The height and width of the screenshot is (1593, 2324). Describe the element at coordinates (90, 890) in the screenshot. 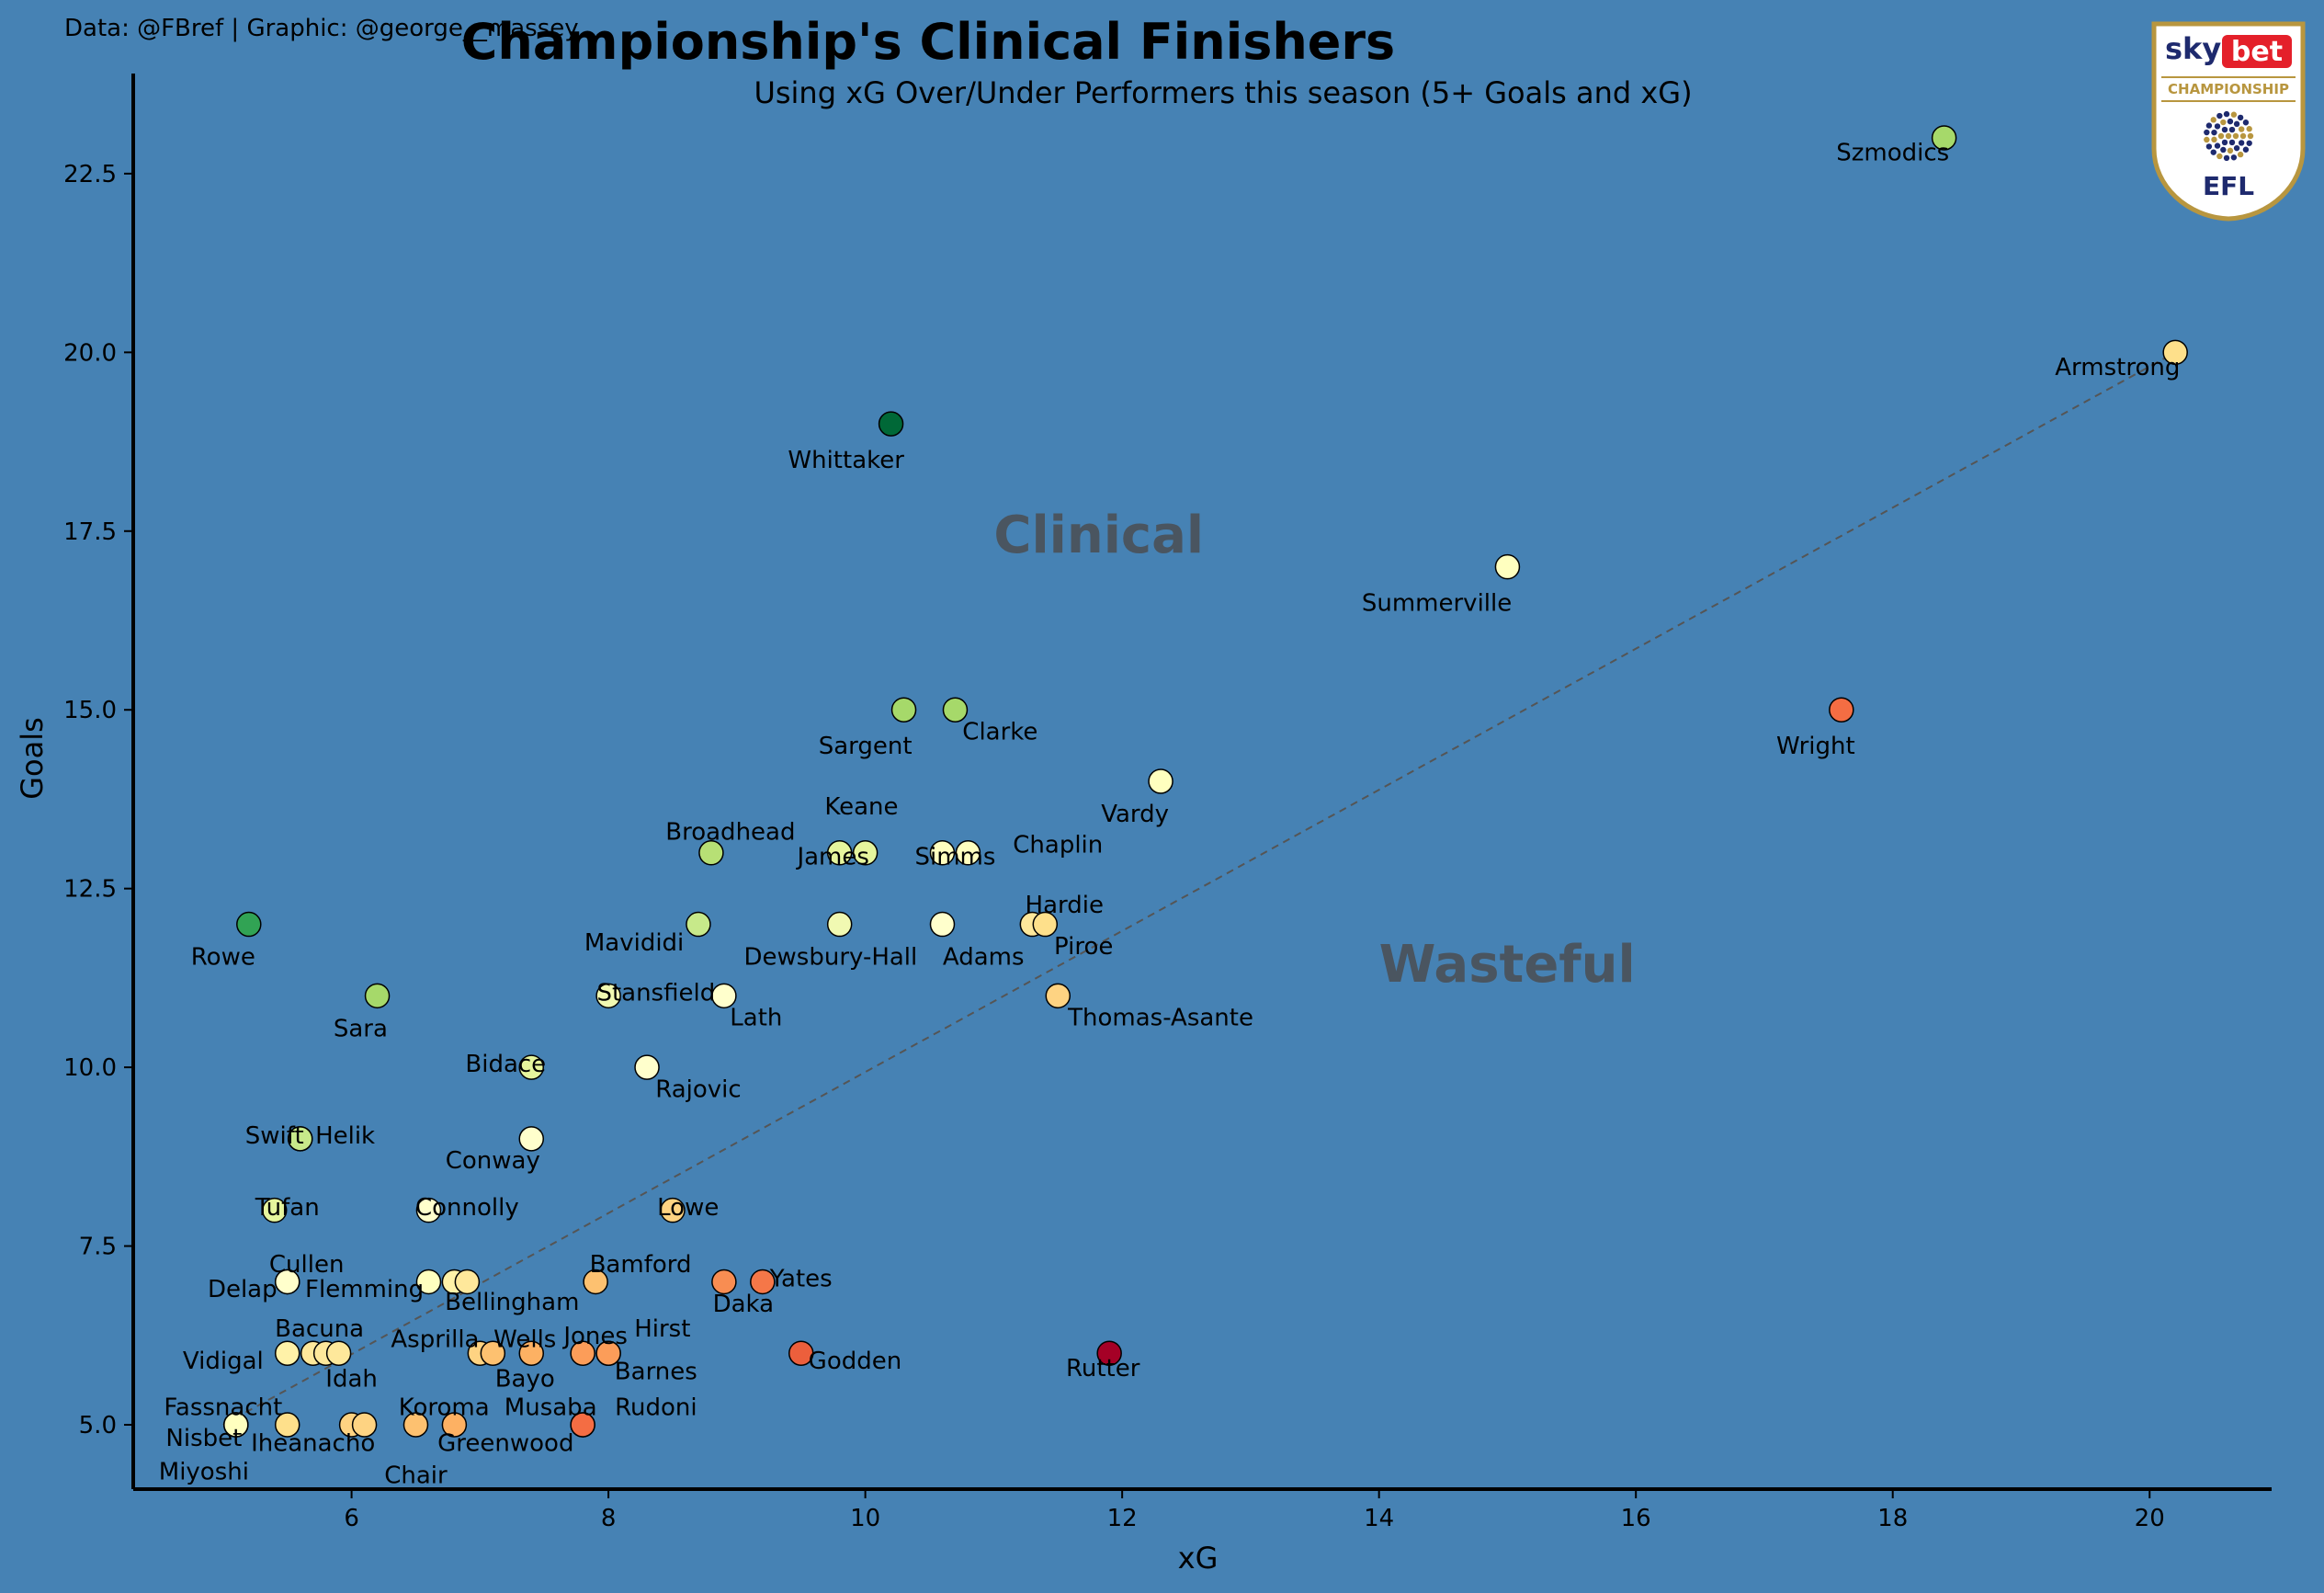

I see `y-tick-label: 12.5` at that location.